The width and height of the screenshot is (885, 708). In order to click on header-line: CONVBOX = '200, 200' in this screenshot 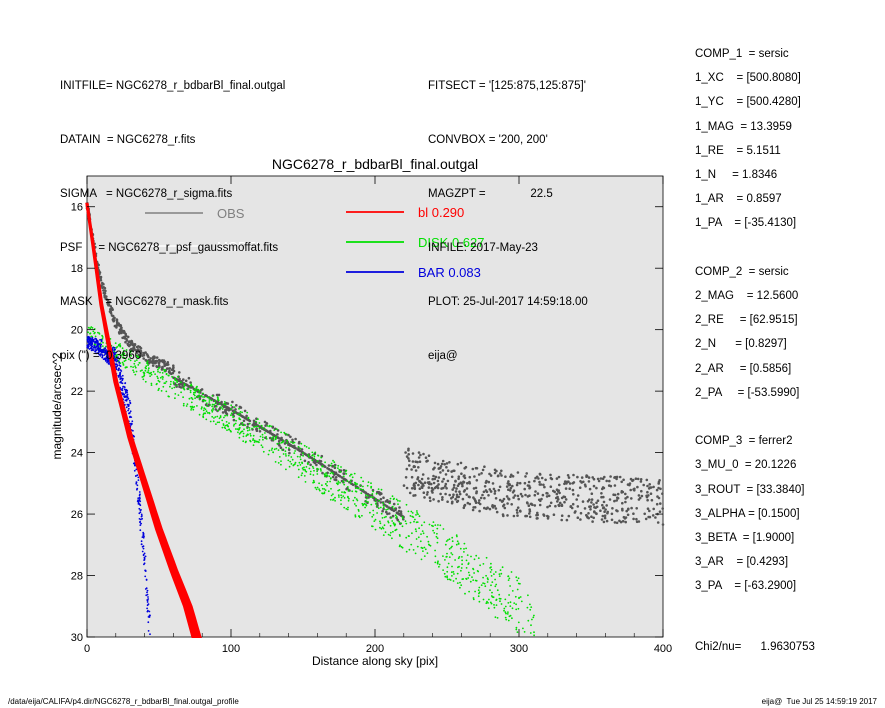, I will do `click(488, 140)`.